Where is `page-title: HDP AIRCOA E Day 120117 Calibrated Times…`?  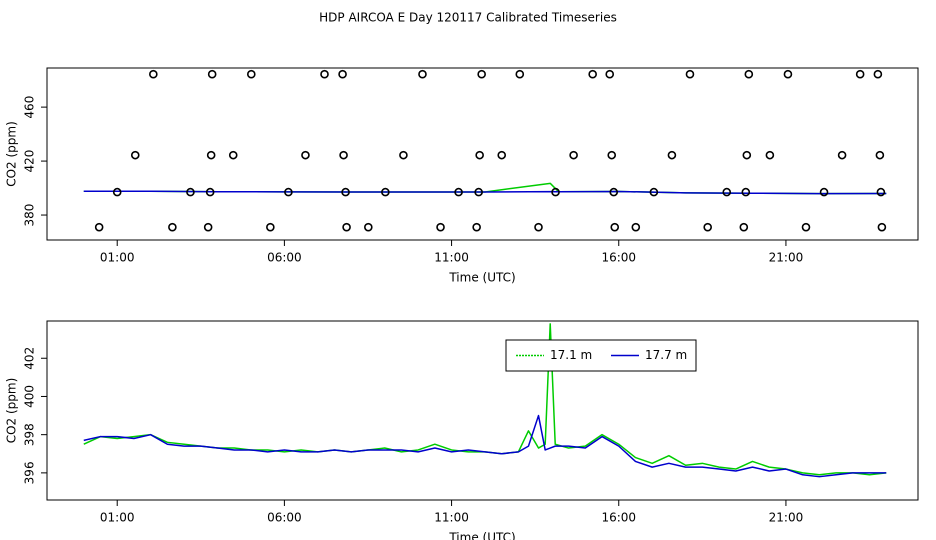
page-title: HDP AIRCOA E Day 120117 Calibrated Times… is located at coordinates (468, 18).